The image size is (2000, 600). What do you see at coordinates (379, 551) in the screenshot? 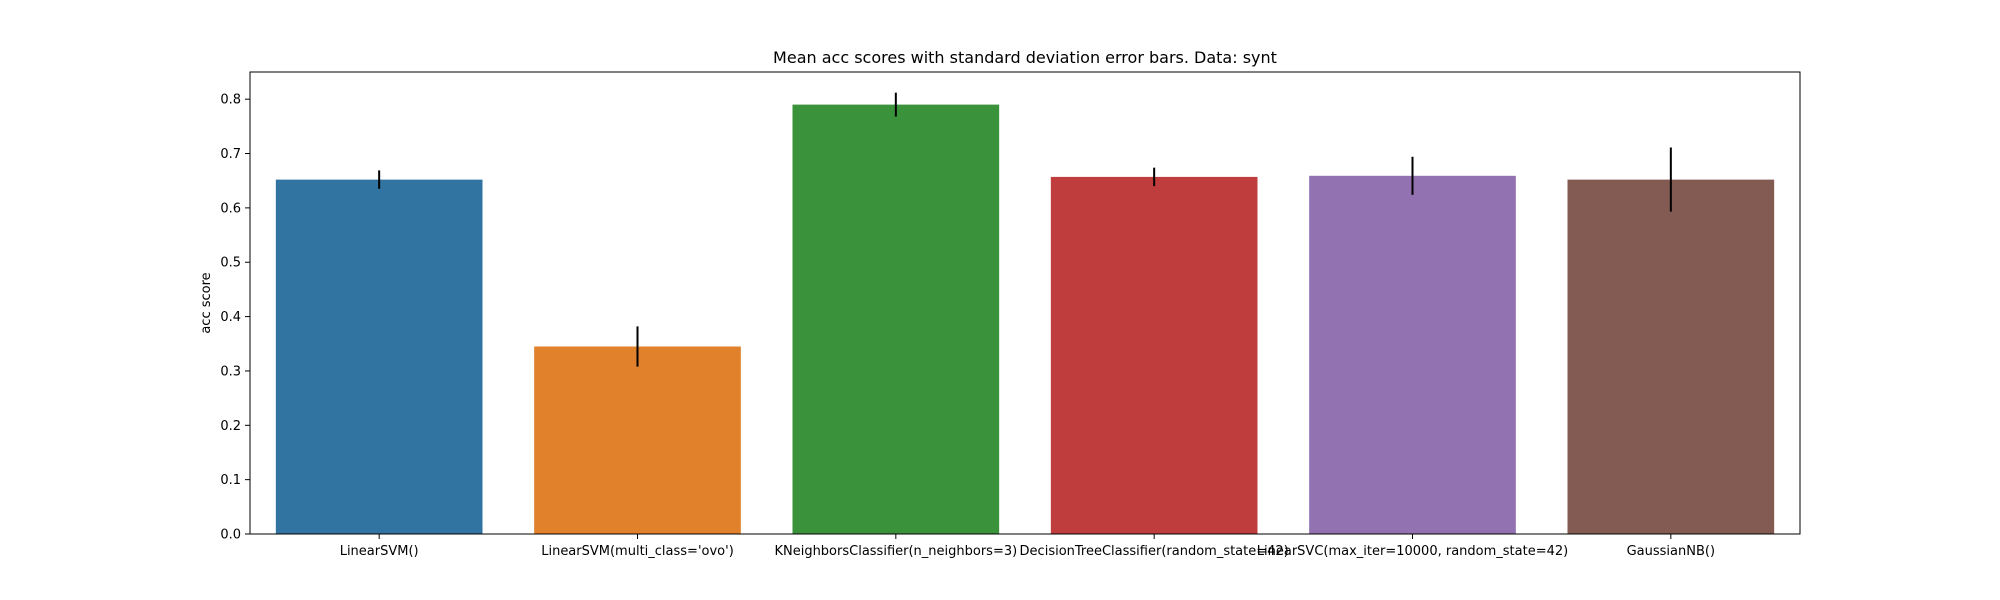
I see `x-tick-label-0: LinearSVM()` at bounding box center [379, 551].